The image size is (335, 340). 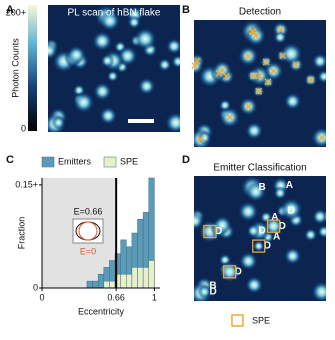 What do you see at coordinates (15, 68) in the screenshot?
I see `colorbar-label: Photon Counts` at bounding box center [15, 68].